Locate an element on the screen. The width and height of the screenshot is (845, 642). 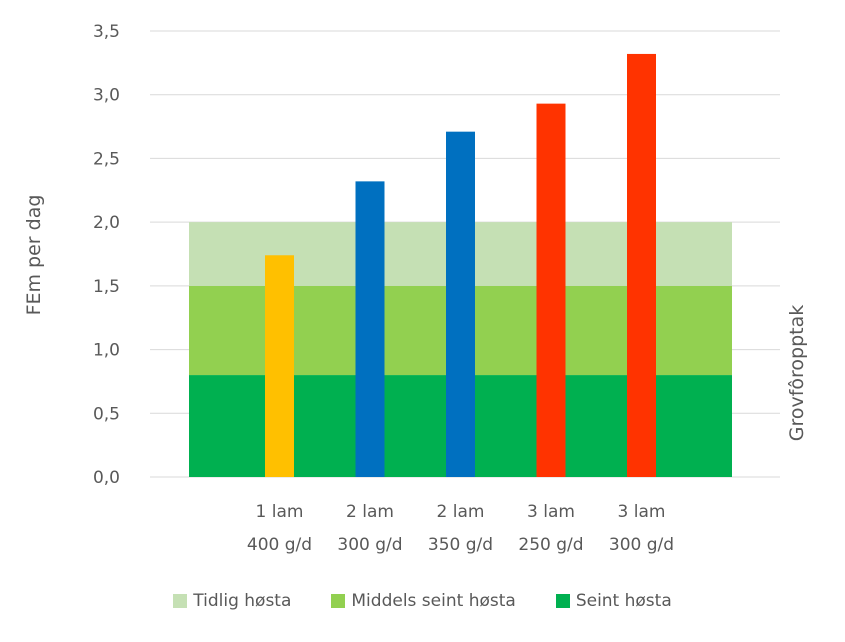
y-tick-label: 0,0 is located at coordinates (106, 478).